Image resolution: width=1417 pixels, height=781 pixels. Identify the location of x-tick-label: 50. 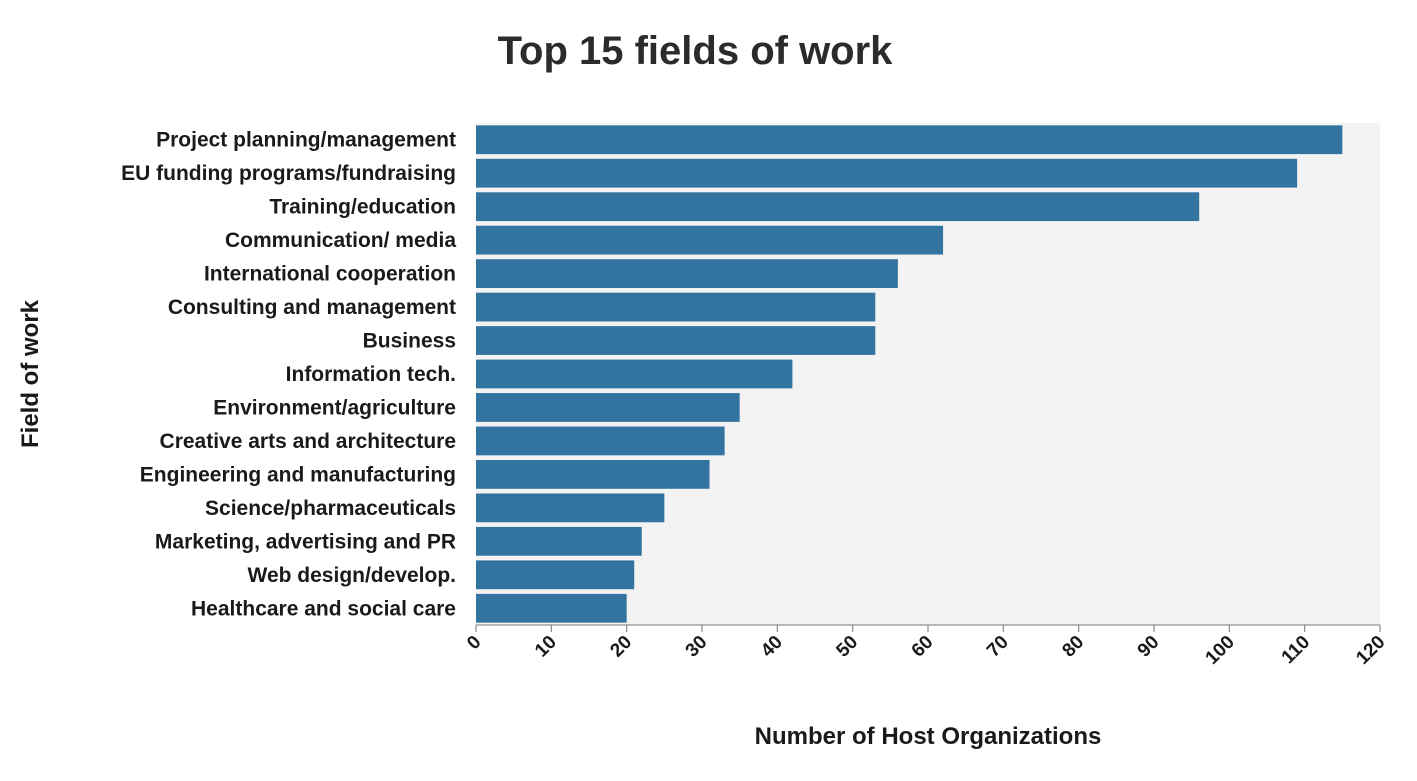
(847, 647).